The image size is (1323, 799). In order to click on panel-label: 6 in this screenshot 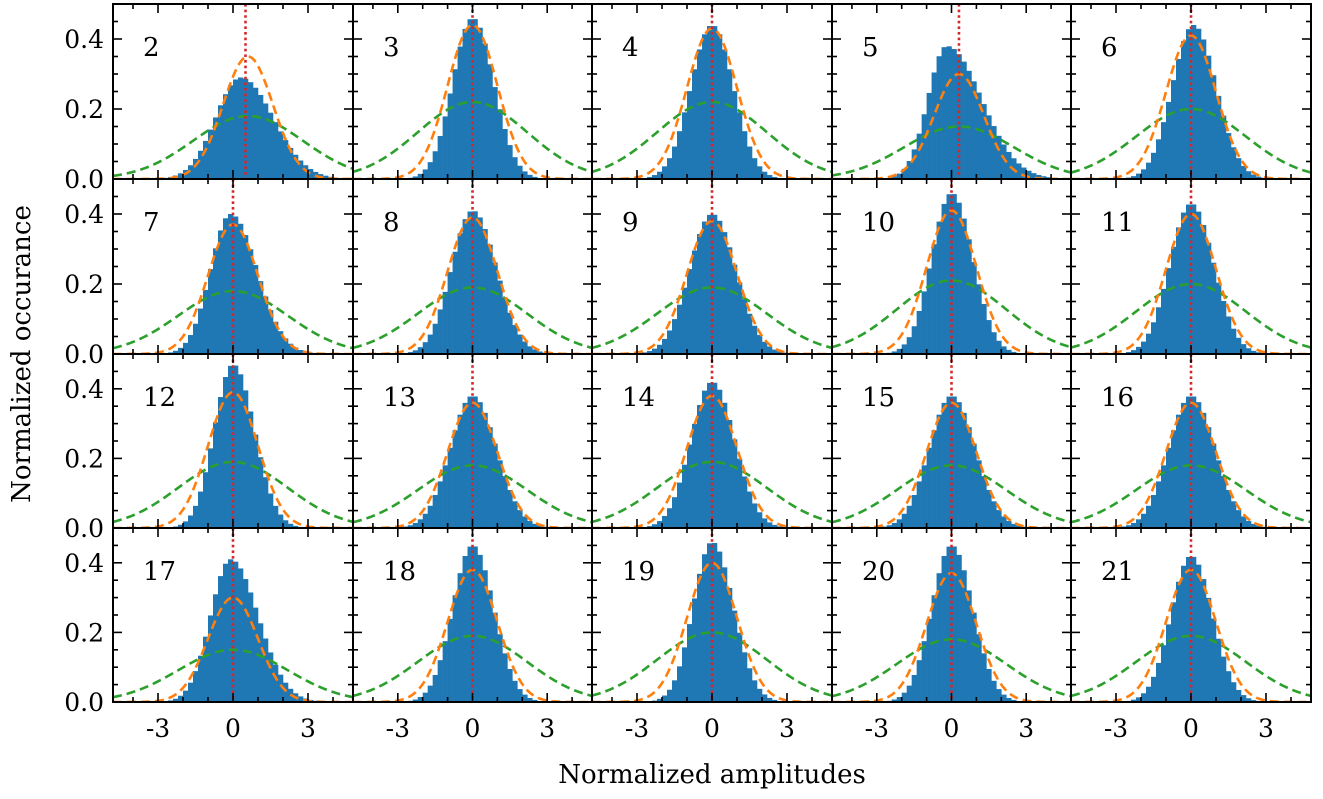, I will do `click(1109, 48)`.